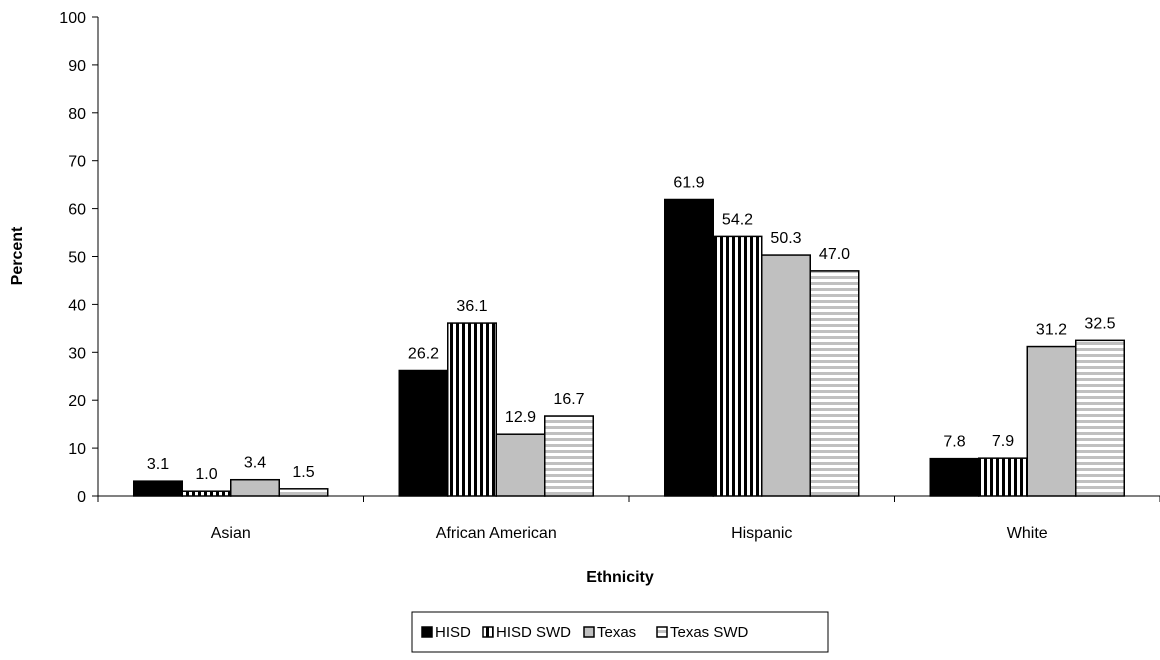 The width and height of the screenshot is (1160, 660). I want to click on y-tick-label: 70, so click(77, 162).